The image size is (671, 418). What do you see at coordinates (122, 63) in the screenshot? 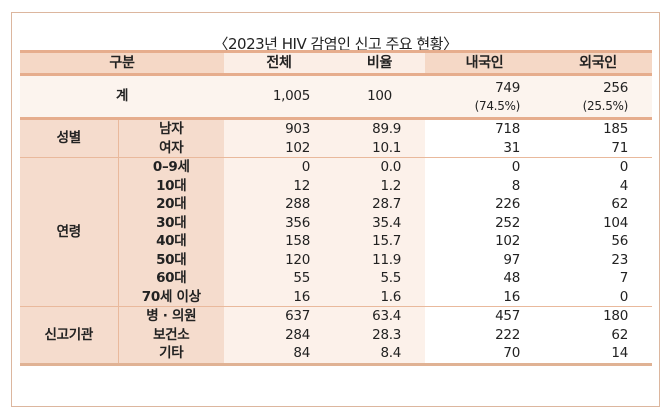
I see `header-category: 구분` at bounding box center [122, 63].